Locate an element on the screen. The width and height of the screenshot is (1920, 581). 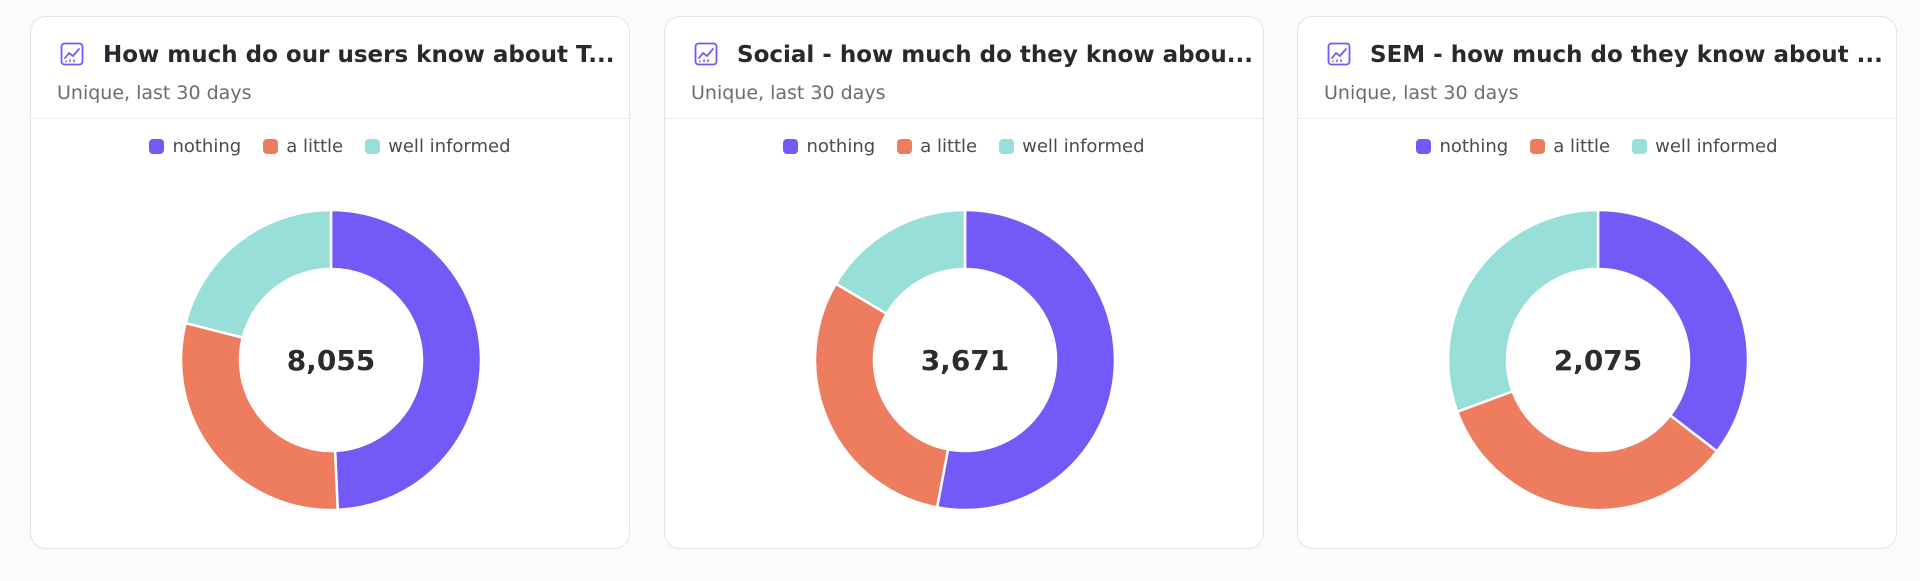
donut-chart: 2,075 is located at coordinates (1598, 360).